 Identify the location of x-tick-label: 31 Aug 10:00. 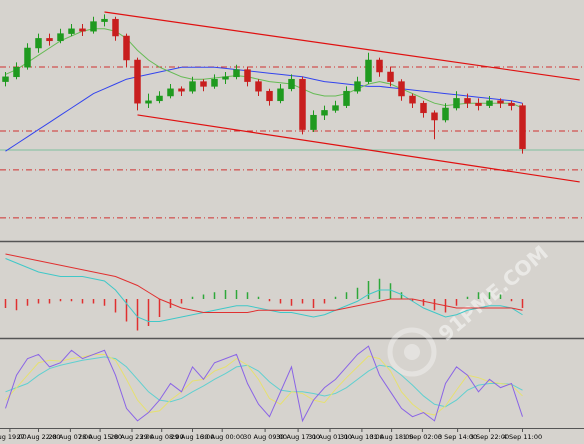
(362, 437).